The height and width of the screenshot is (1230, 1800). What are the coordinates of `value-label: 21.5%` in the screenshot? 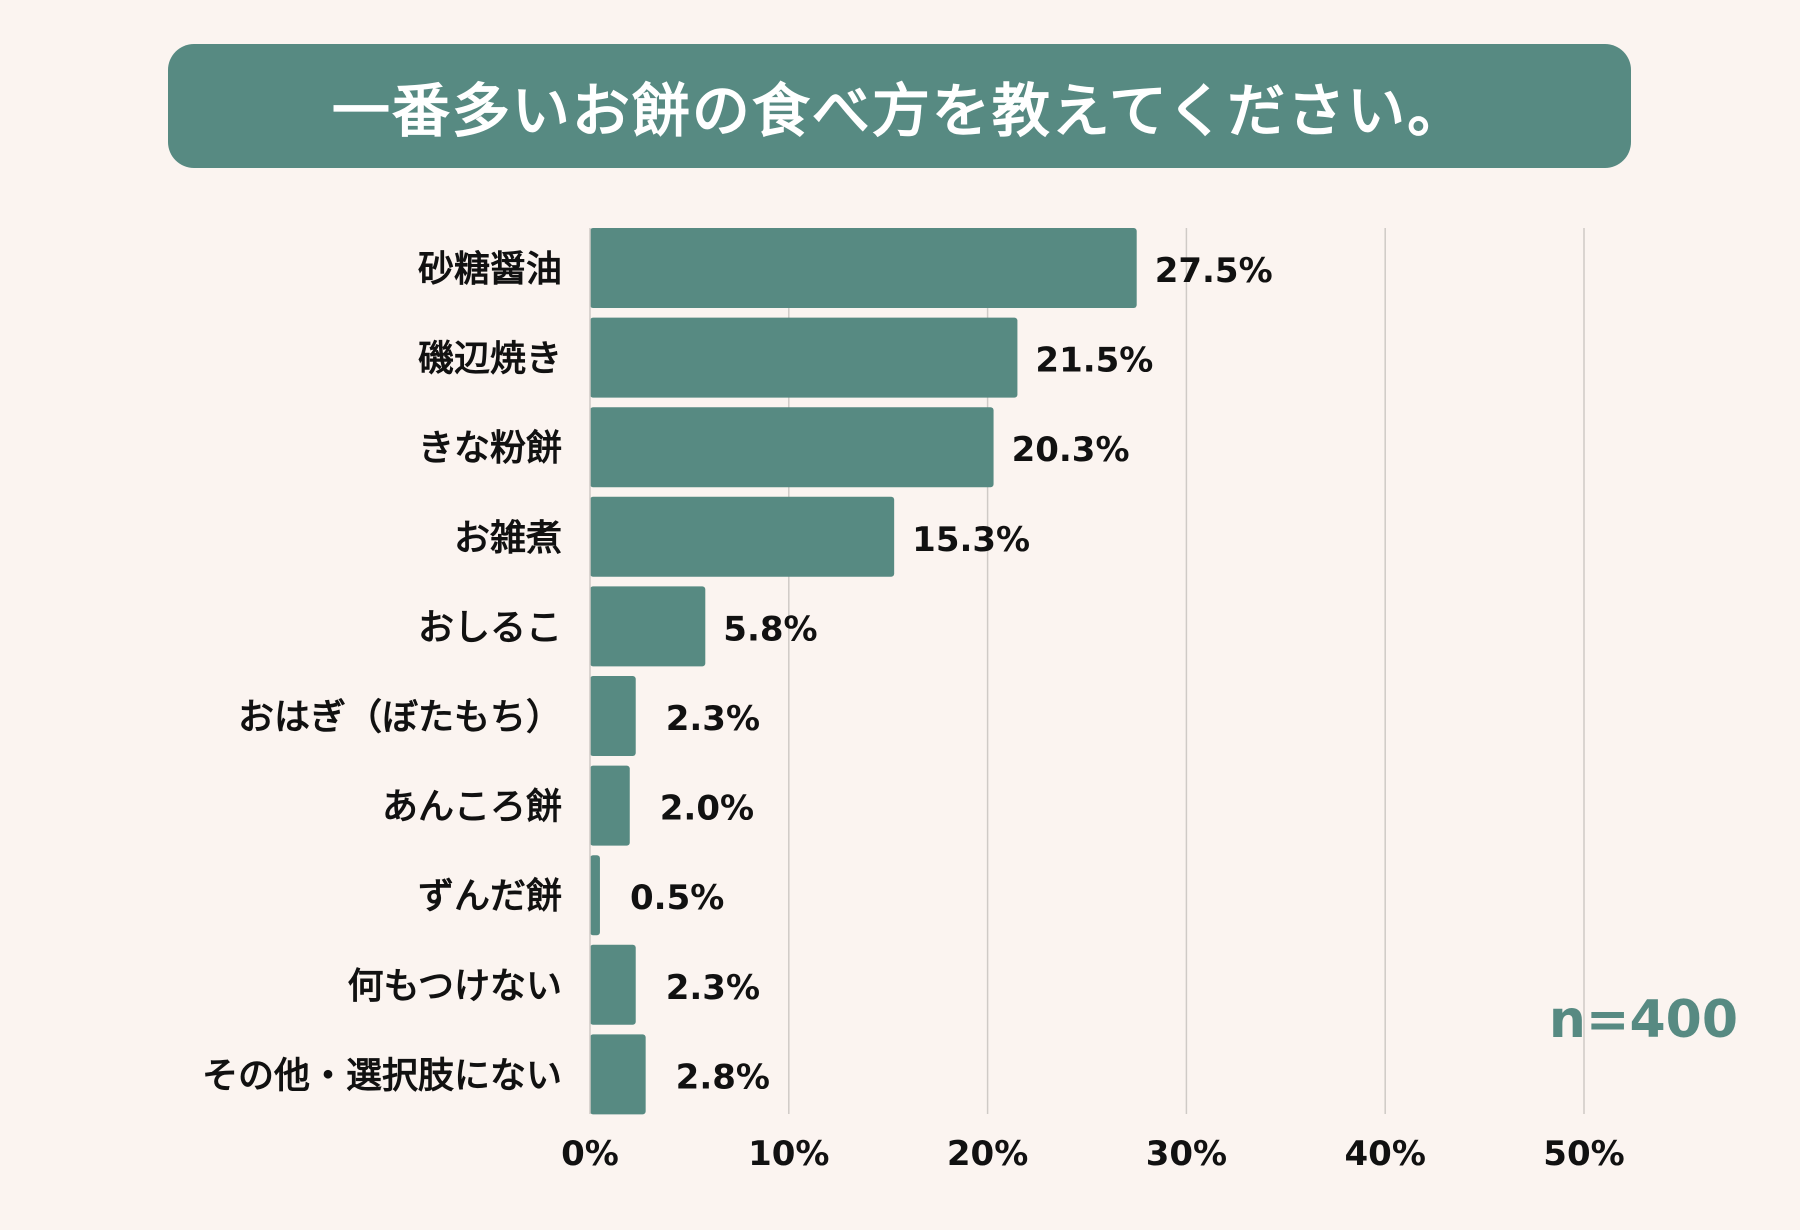 It's located at (1094, 361).